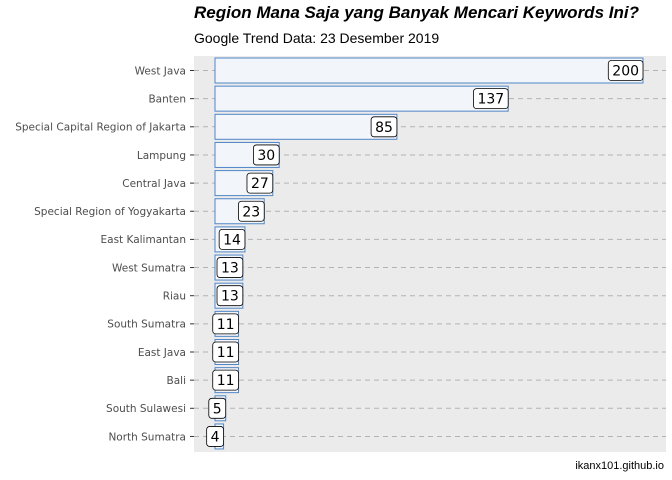 This screenshot has width=672, height=480. I want to click on value-label-text: 30, so click(266, 156).